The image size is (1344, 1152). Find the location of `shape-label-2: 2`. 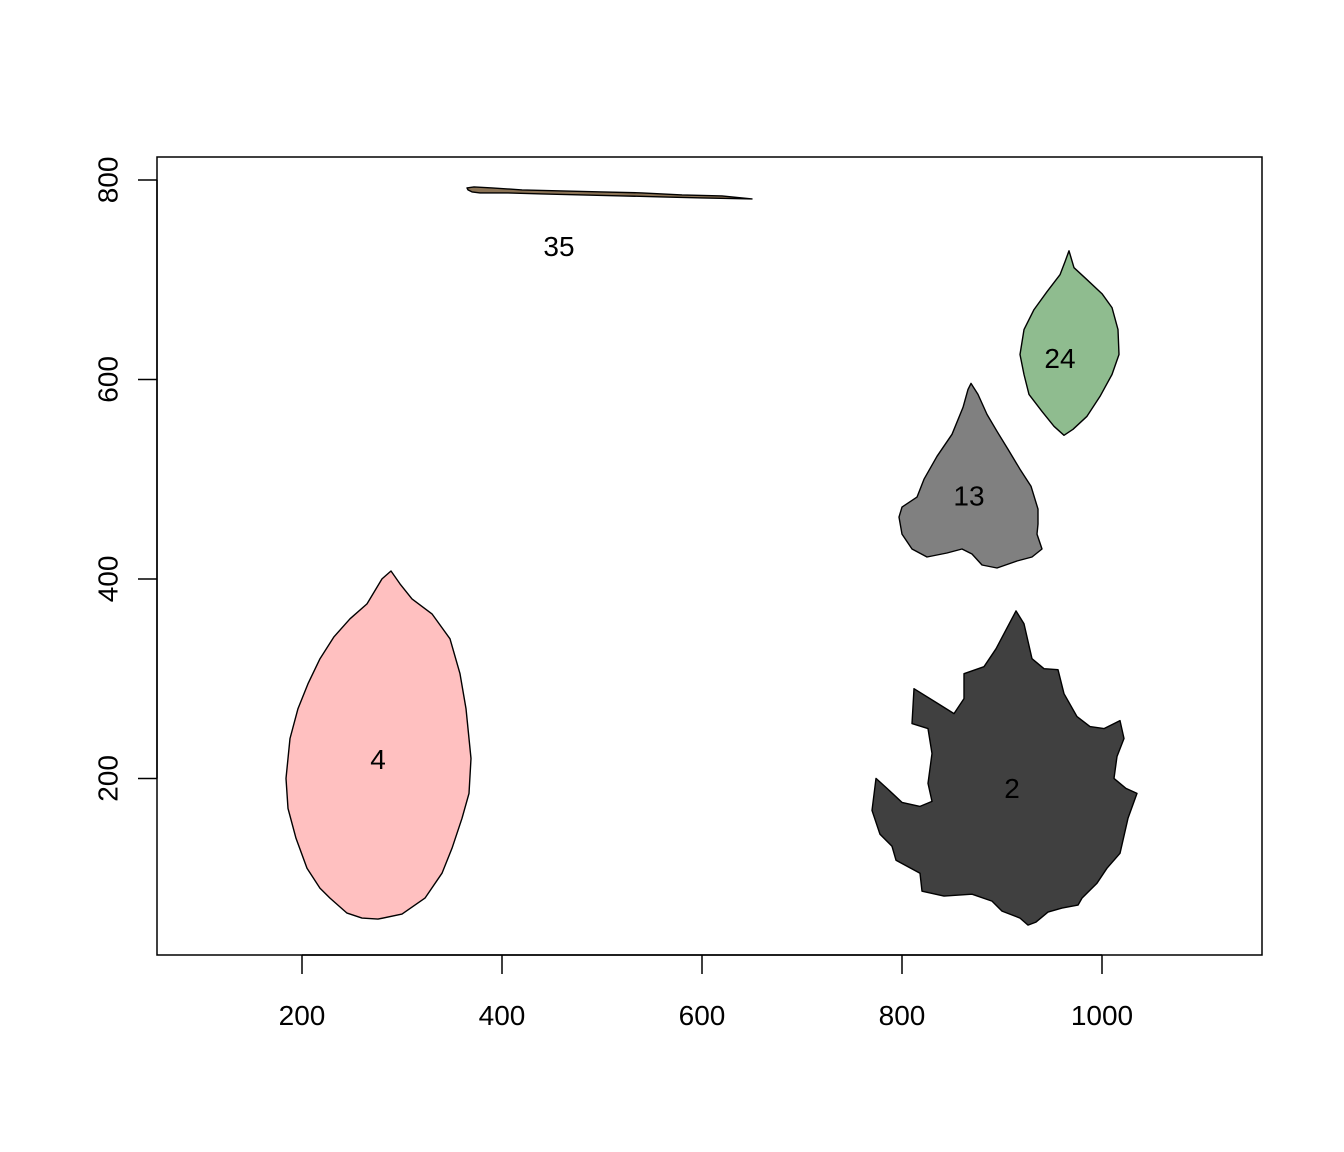

shape-label-2: 2 is located at coordinates (1012, 788).